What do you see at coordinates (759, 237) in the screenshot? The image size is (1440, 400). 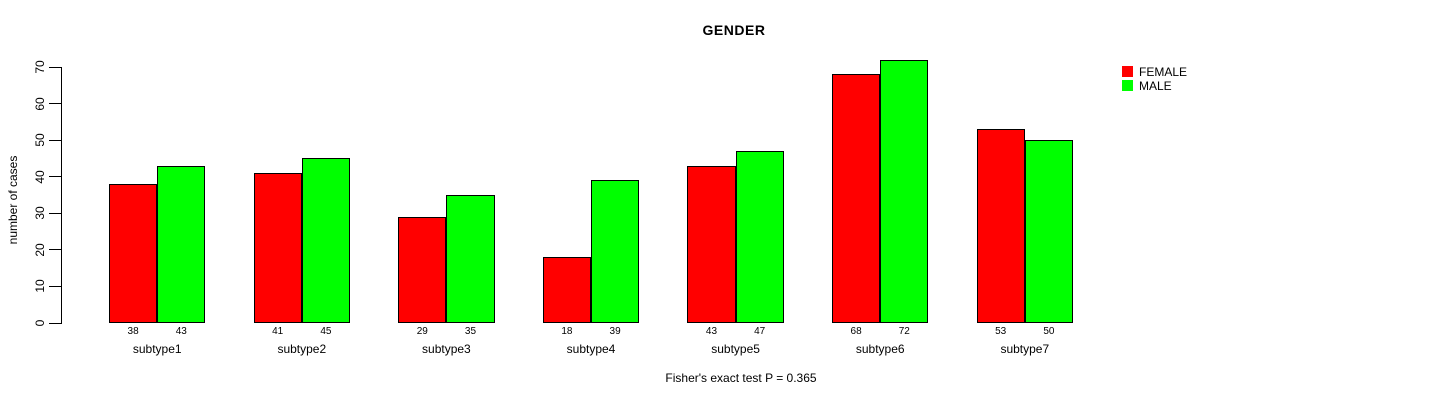 I see `bar-male-subtype5` at bounding box center [759, 237].